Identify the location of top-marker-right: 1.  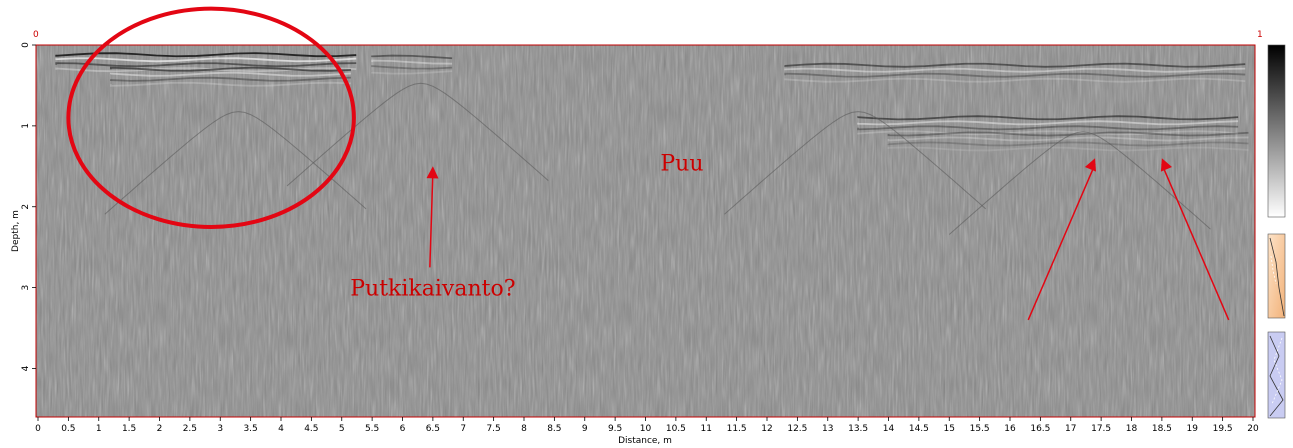
(1260, 35).